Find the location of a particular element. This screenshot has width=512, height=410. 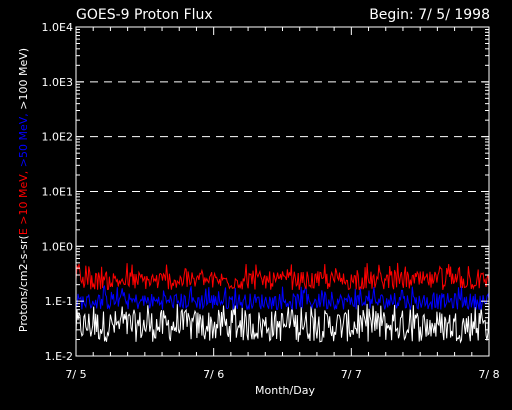

y-tick-label-6: 1.0E4 is located at coordinates (57, 27).